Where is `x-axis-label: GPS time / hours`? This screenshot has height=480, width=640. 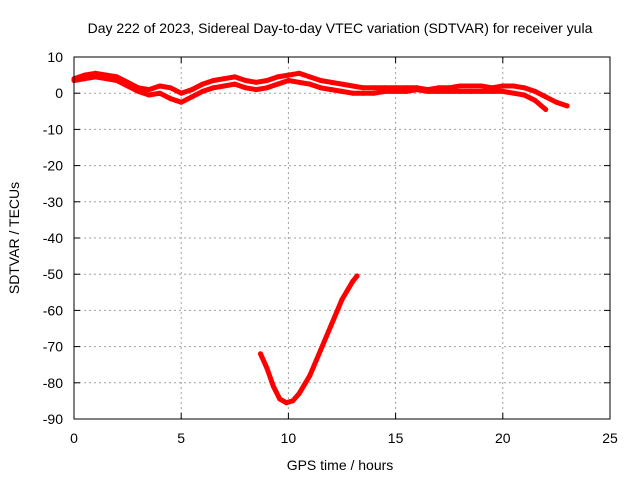
x-axis-label: GPS time / hours is located at coordinates (340, 465).